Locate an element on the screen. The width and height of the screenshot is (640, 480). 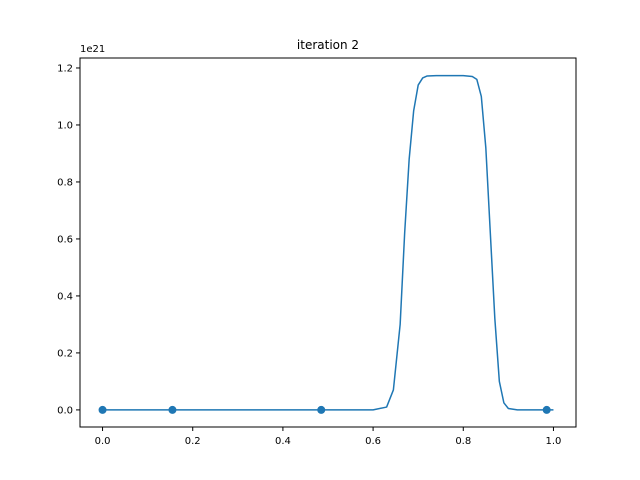
x-tick-label: 0.4 is located at coordinates (283, 441).